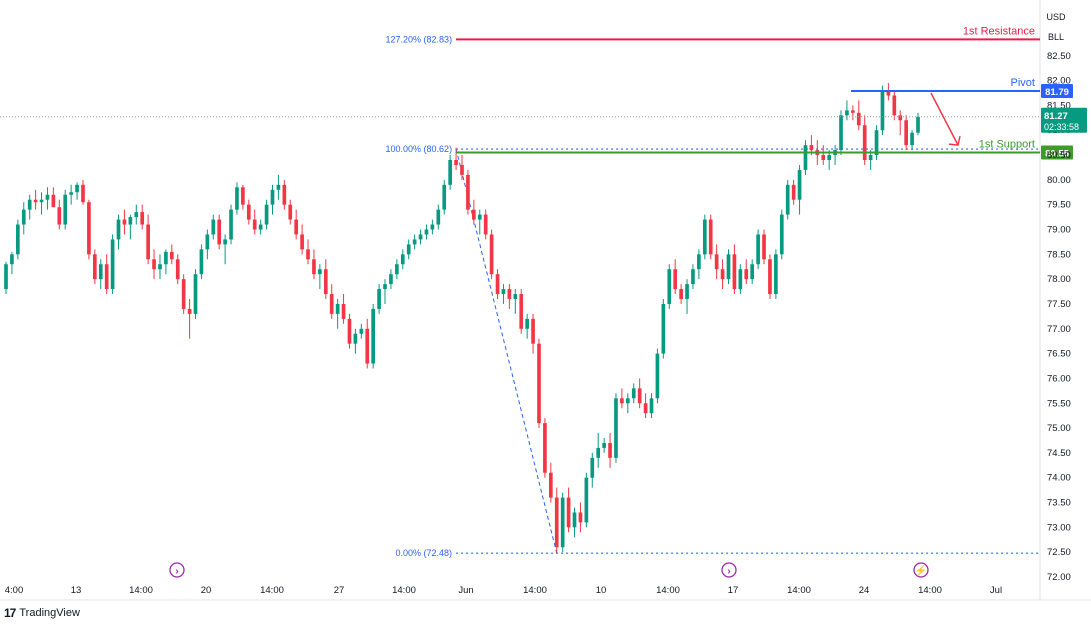 The width and height of the screenshot is (1091, 628). I want to click on level-name: Pivot, so click(1023, 83).